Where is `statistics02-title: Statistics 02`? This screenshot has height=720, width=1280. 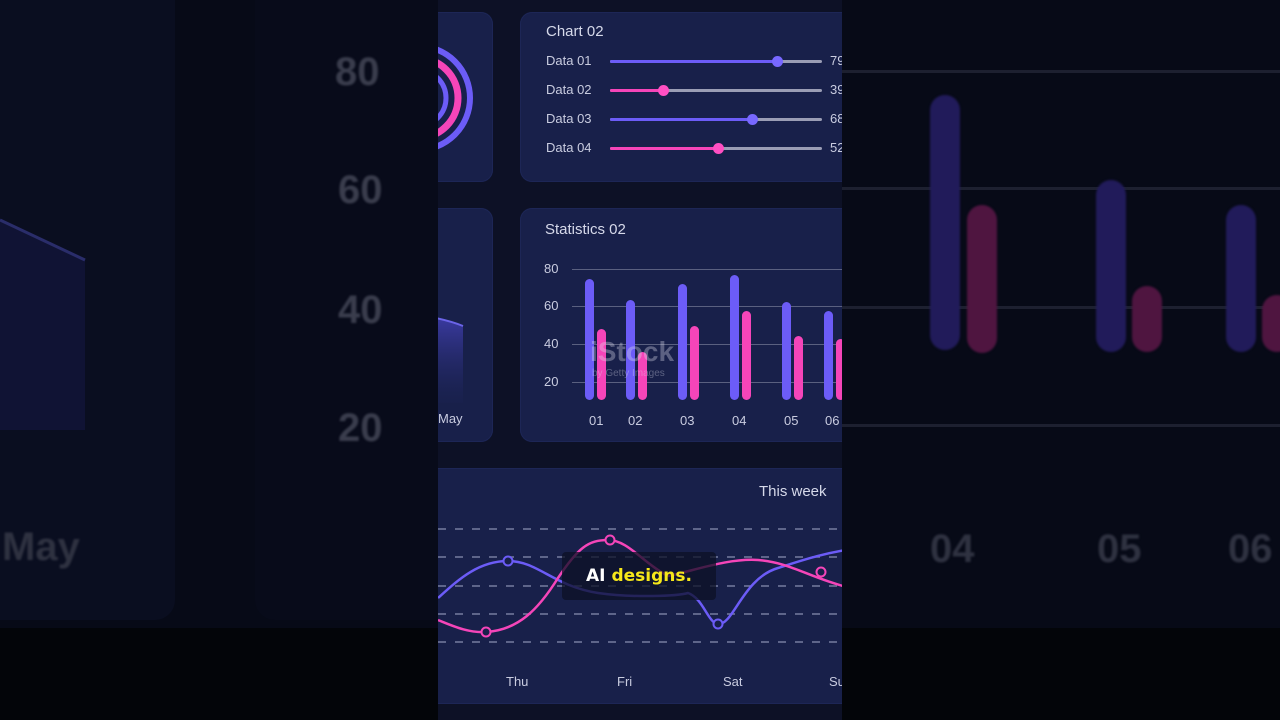 statistics02-title: Statistics 02 is located at coordinates (585, 229).